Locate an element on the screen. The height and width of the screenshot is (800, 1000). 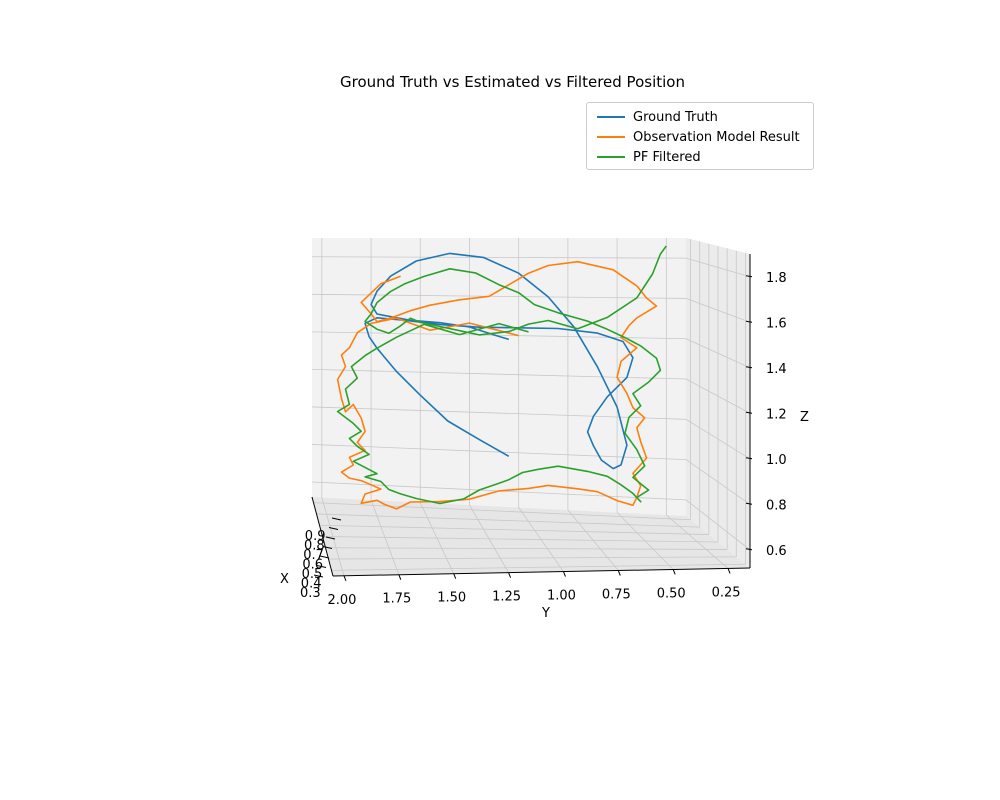
series-lines is located at coordinates (501, 377).